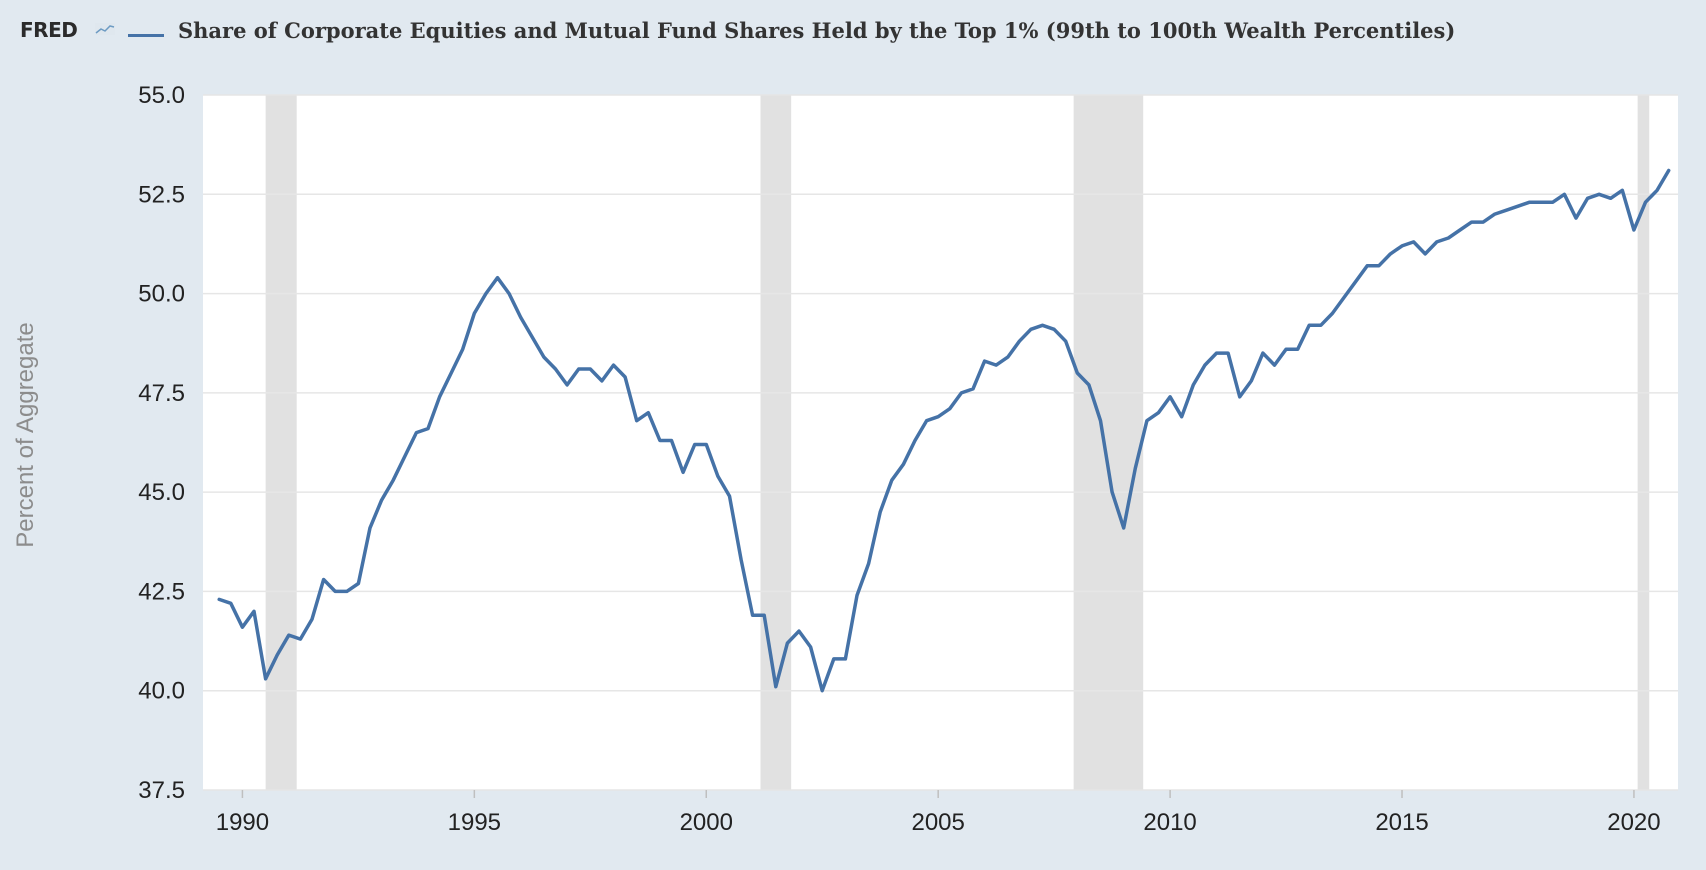 This screenshot has width=1706, height=870. I want to click on y-tick-label: 37.5, so click(161, 790).